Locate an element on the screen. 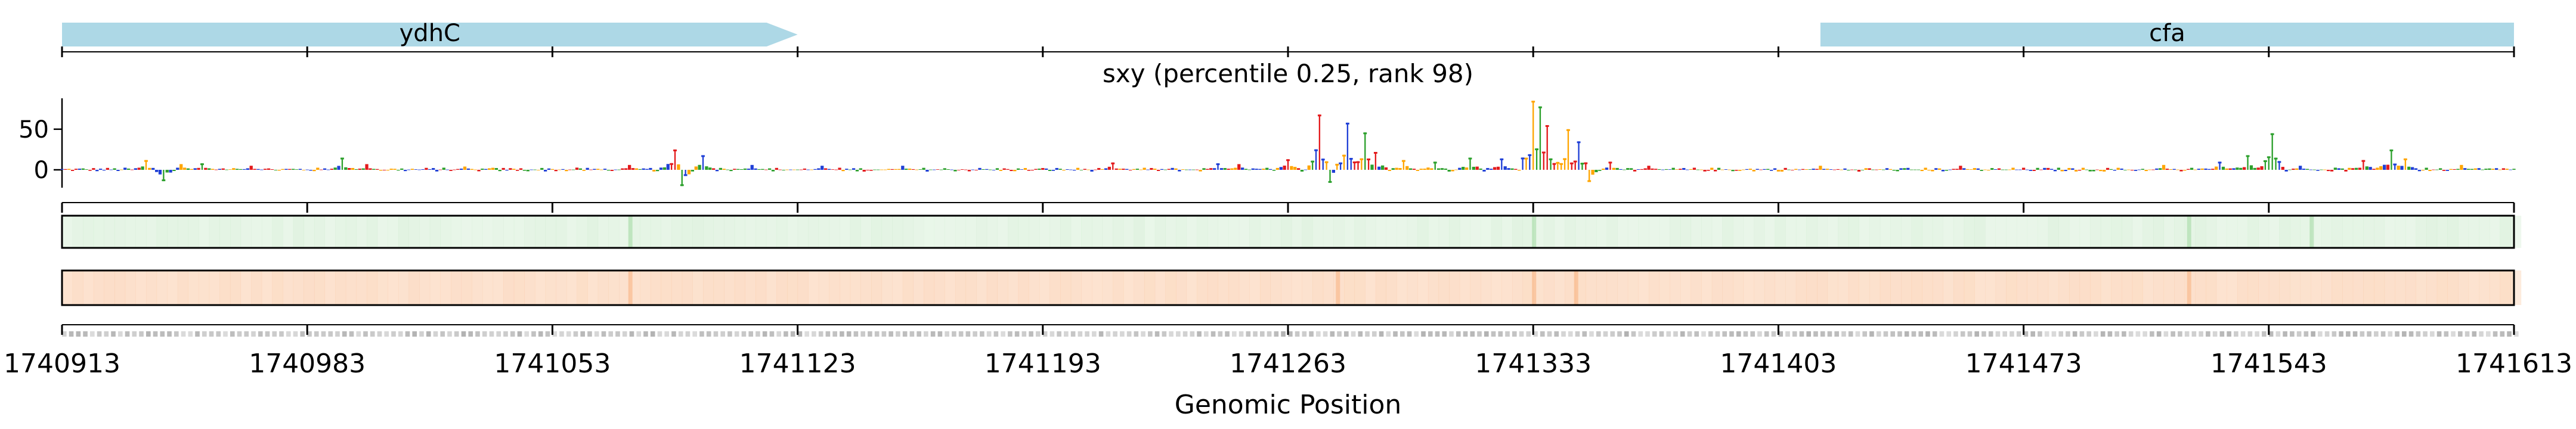  x-axis-tick-label: 1741543 is located at coordinates (2268, 364).